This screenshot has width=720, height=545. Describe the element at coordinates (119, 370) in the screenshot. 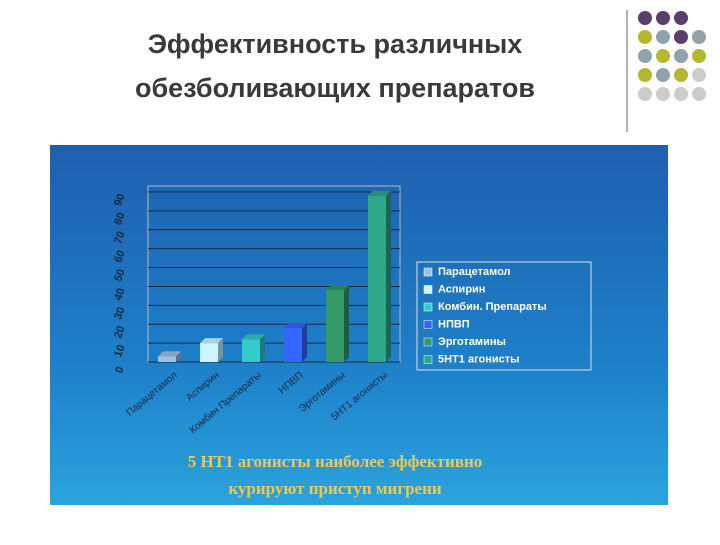

I see `y-tick-label: 0` at that location.